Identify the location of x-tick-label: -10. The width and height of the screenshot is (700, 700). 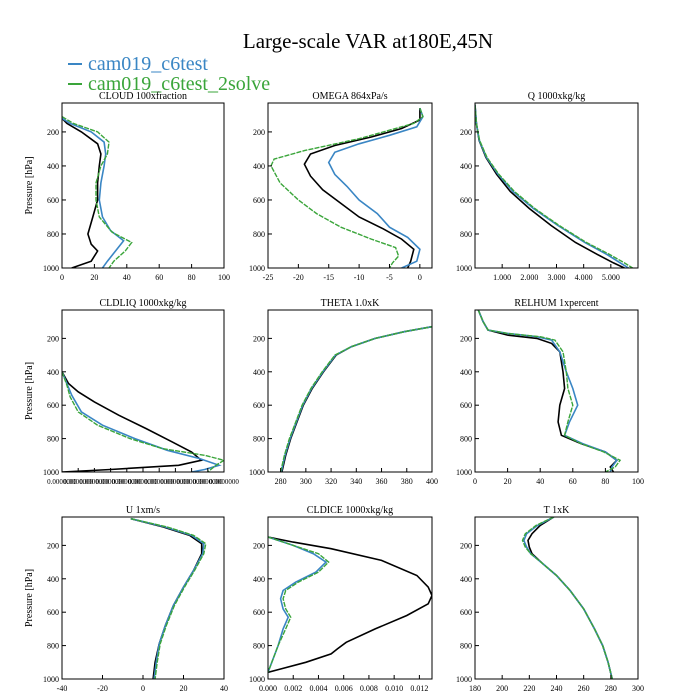
(359, 277).